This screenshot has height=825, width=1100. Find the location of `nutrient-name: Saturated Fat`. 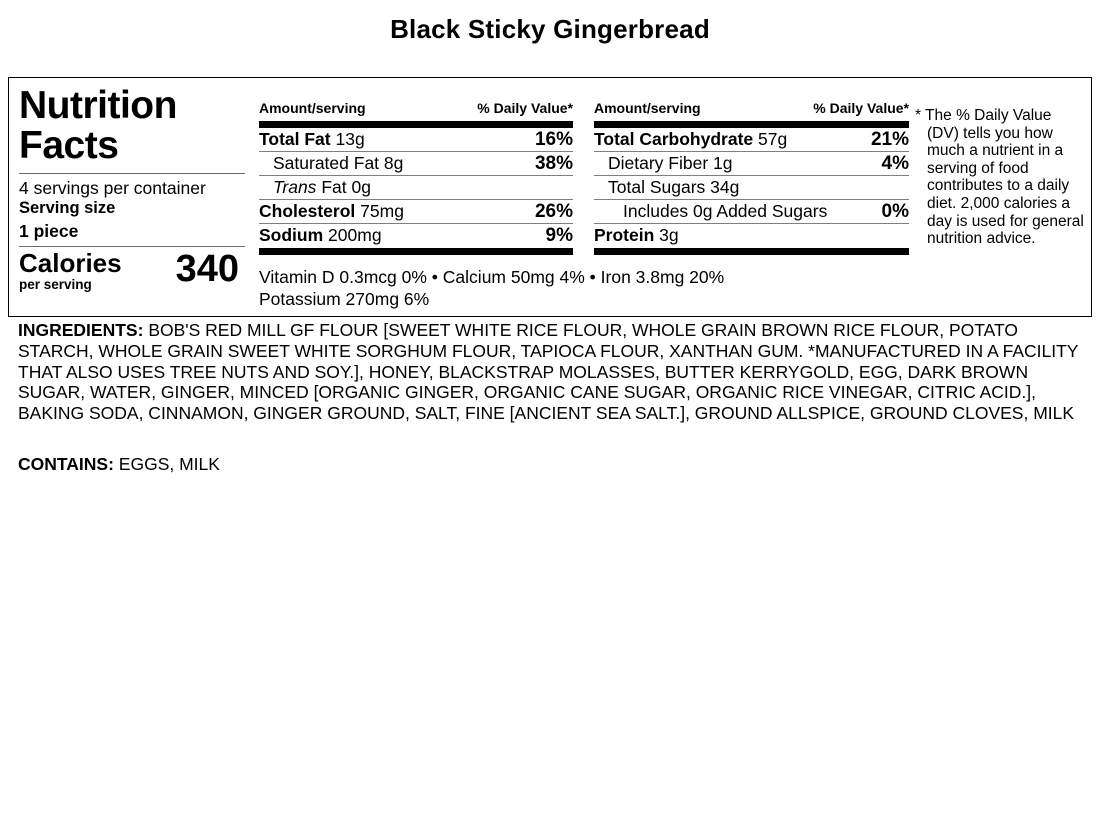

nutrient-name: Saturated Fat is located at coordinates (326, 163).